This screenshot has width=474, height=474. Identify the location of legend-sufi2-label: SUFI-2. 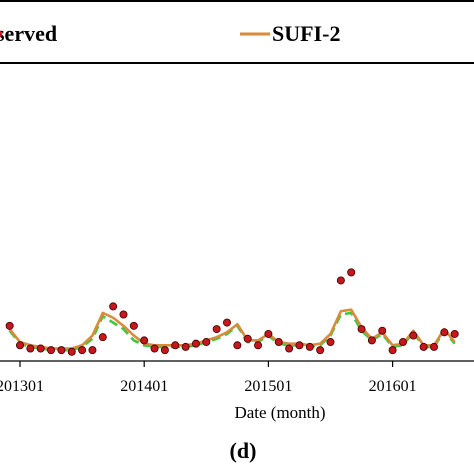
(306, 33).